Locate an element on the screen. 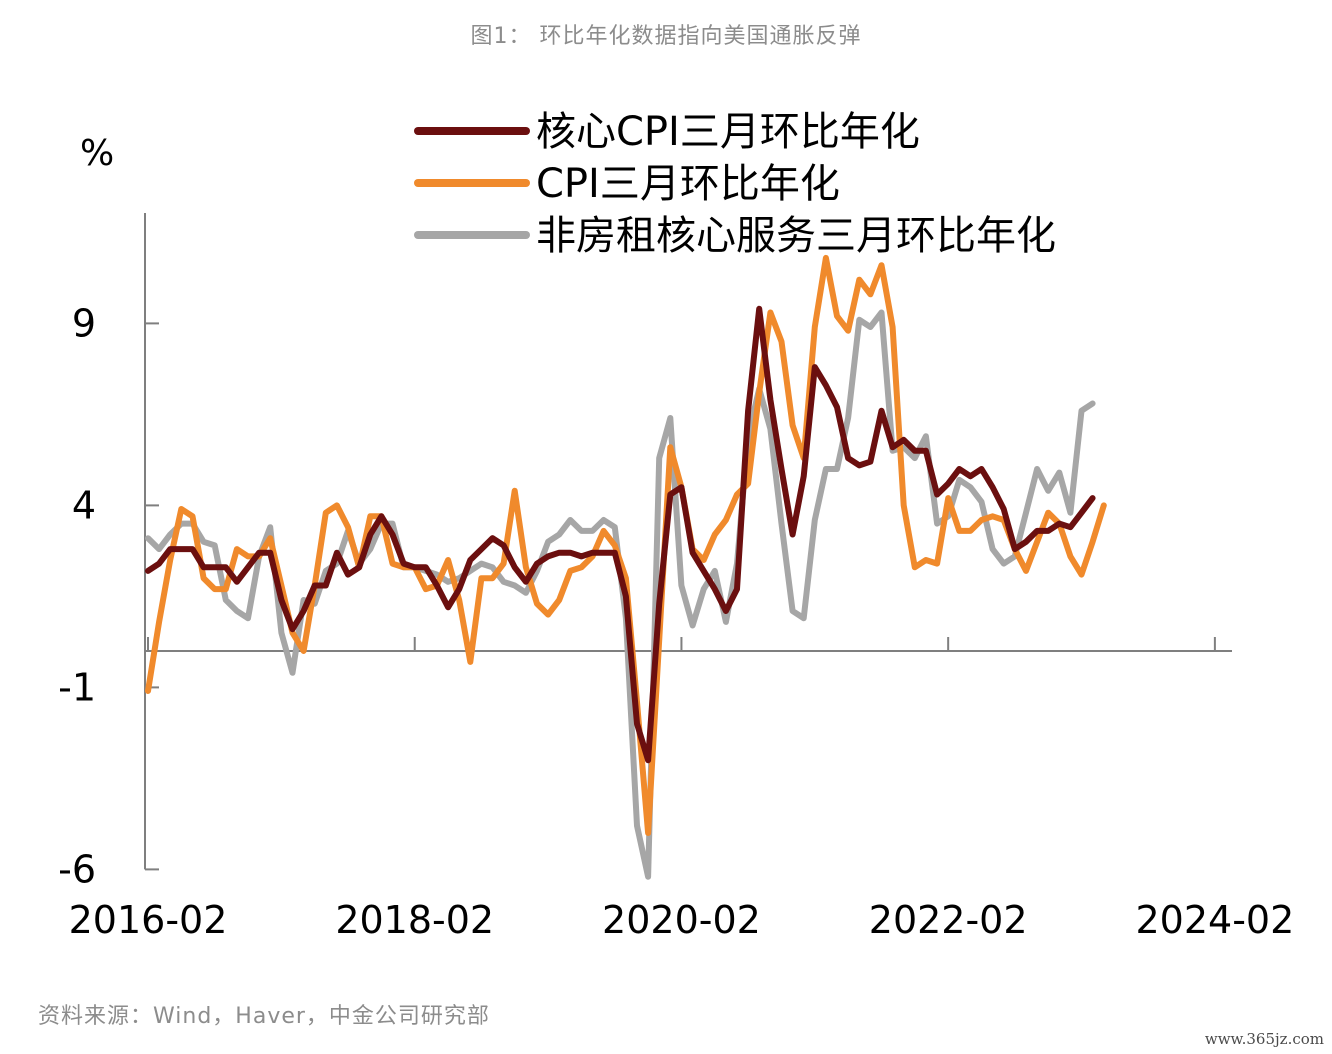 The image size is (1332, 1054). legend-label-1: CPI三月环比年化 is located at coordinates (688, 184).